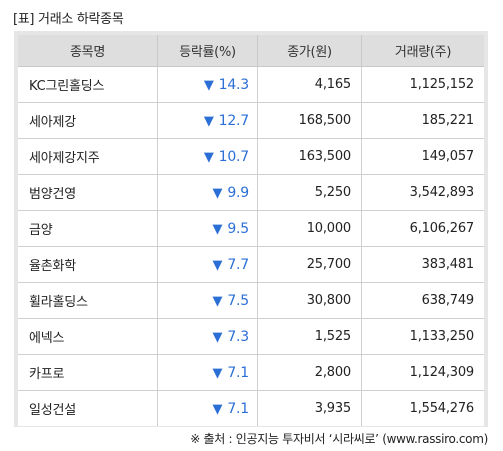 This screenshot has height=451, width=503. Describe the element at coordinates (423, 337) in the screenshot. I see `volume: 1,133,250` at that location.